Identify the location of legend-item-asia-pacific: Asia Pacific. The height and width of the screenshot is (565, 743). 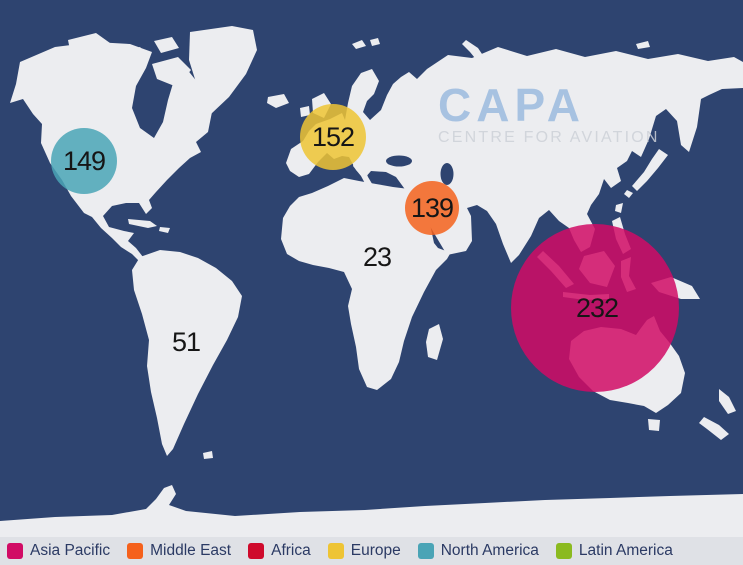
(58, 551).